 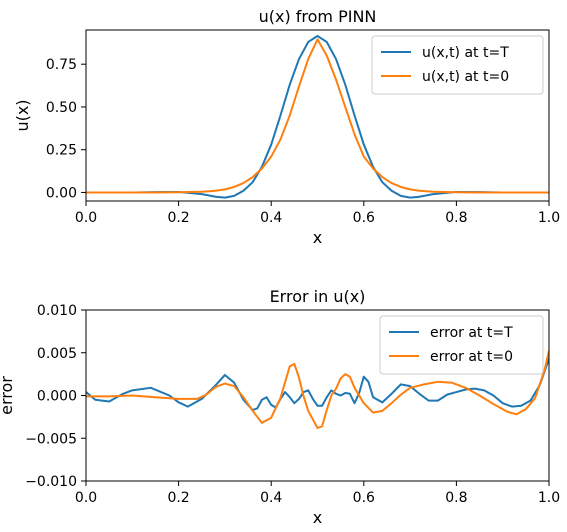 What do you see at coordinates (318, 296) in the screenshot?
I see `chart2-title: Error in u(x)` at bounding box center [318, 296].